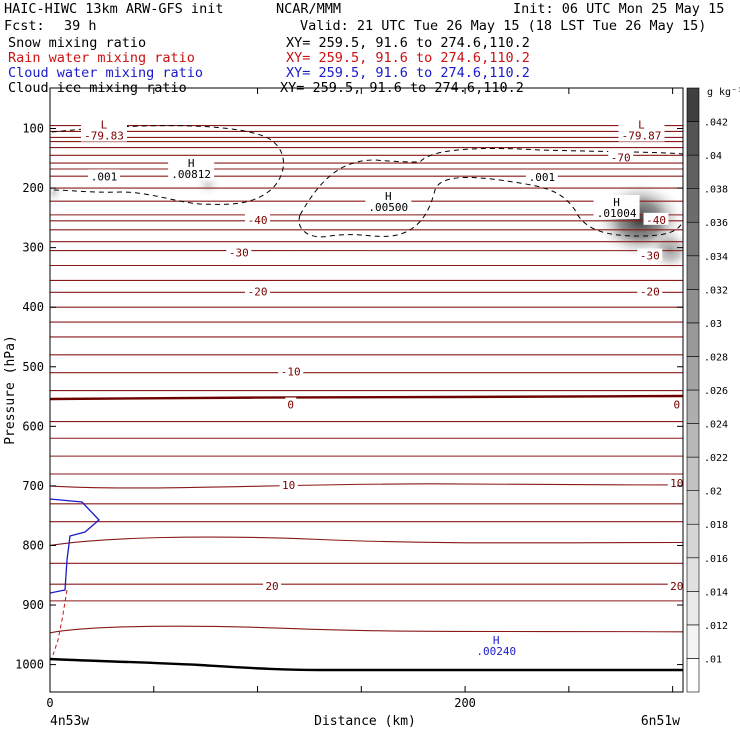 Image resolution: width=740 pixels, height=740 pixels. What do you see at coordinates (716, 357) in the screenshot?
I see `colorbar-tick-label: .028` at bounding box center [716, 357].